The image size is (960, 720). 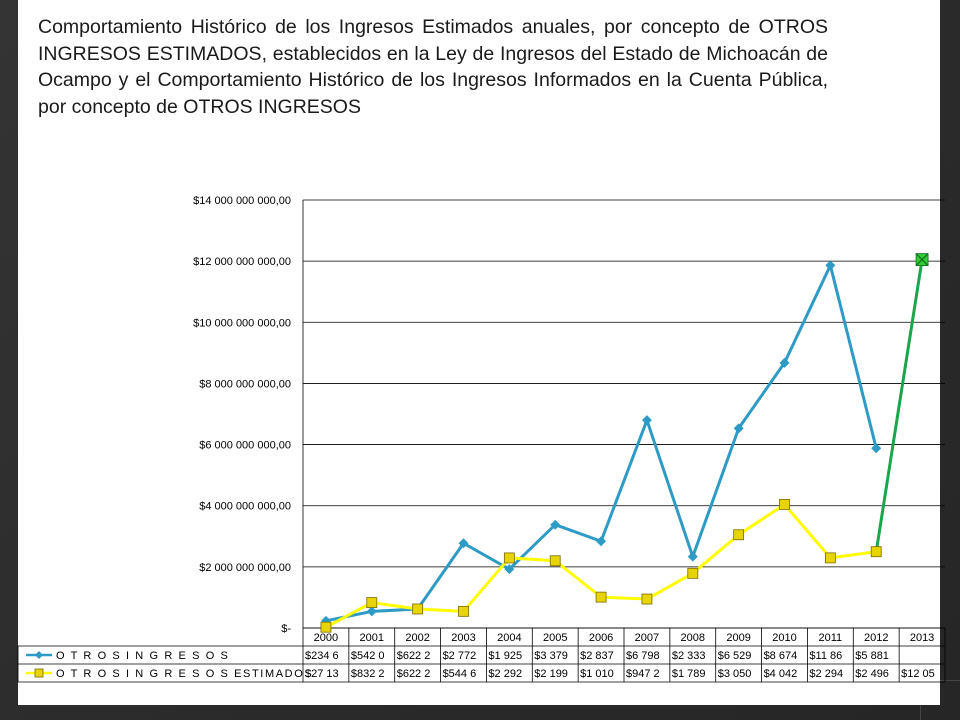 I want to click on x-tick-label: 2005, so click(x=555, y=638).